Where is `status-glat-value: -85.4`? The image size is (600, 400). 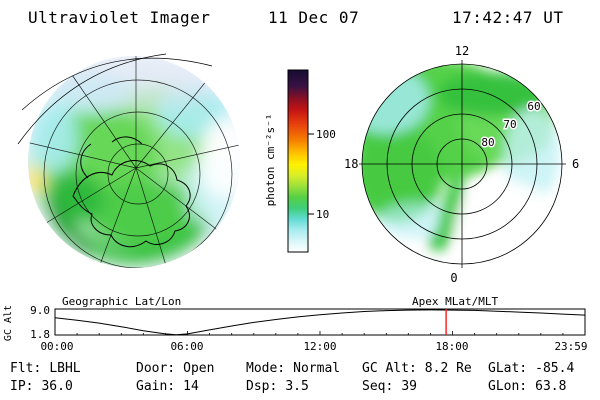
status-glat-value: -85.4 is located at coordinates (555, 368).